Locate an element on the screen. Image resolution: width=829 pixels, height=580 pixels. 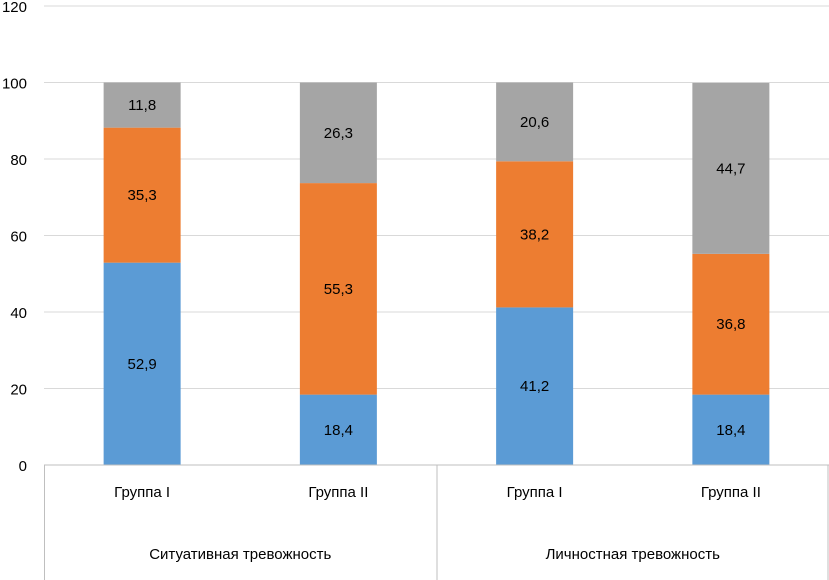
data-label-3-series-2: 38,2 is located at coordinates (534, 234).